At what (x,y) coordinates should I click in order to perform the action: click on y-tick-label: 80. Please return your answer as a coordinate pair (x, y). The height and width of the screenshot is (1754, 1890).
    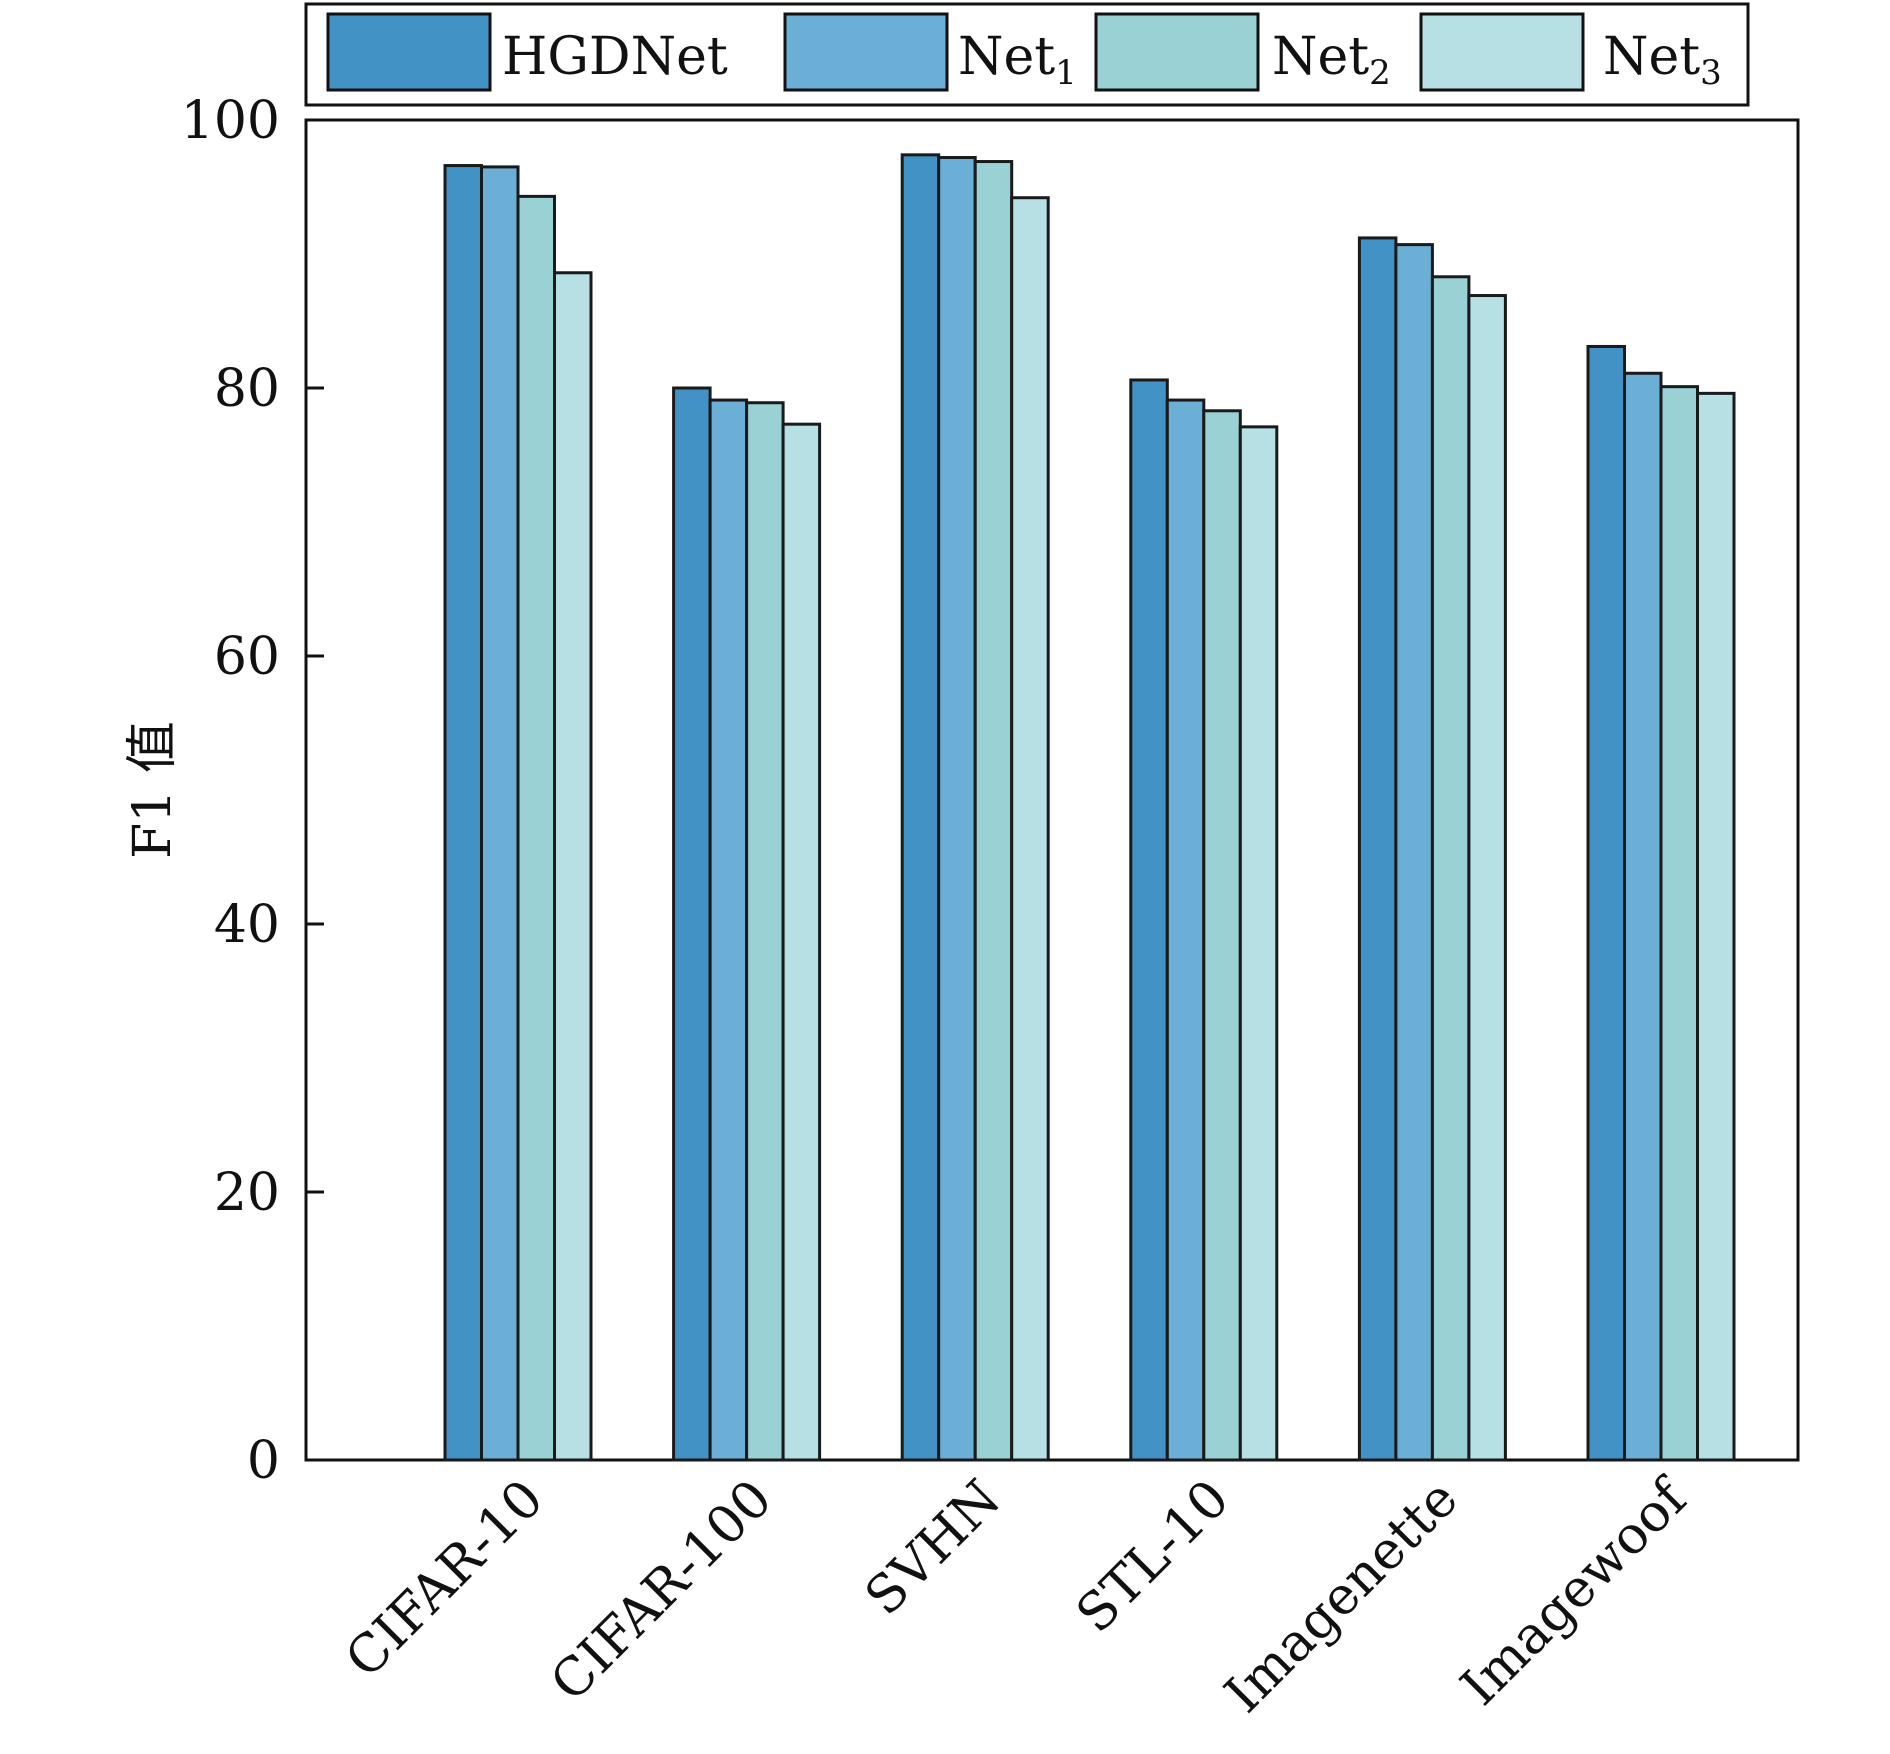
    Looking at the image, I should click on (247, 389).